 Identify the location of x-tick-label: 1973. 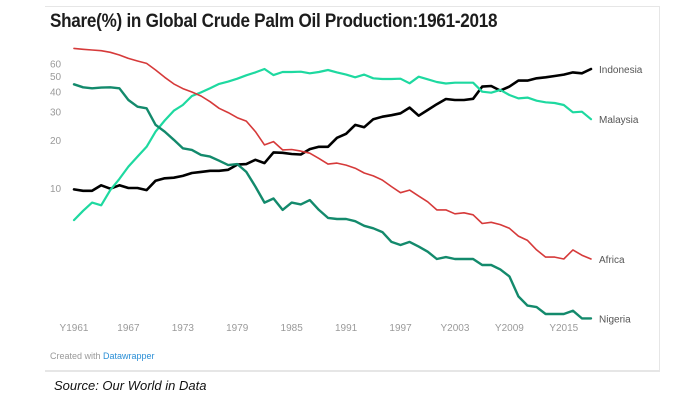
(183, 328).